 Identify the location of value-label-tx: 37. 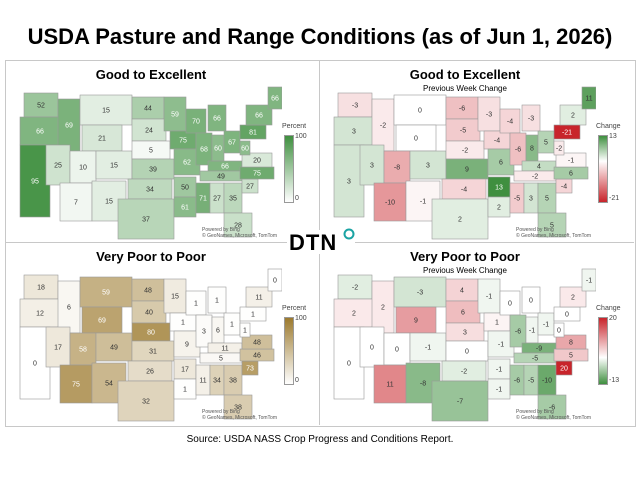
(146, 220).